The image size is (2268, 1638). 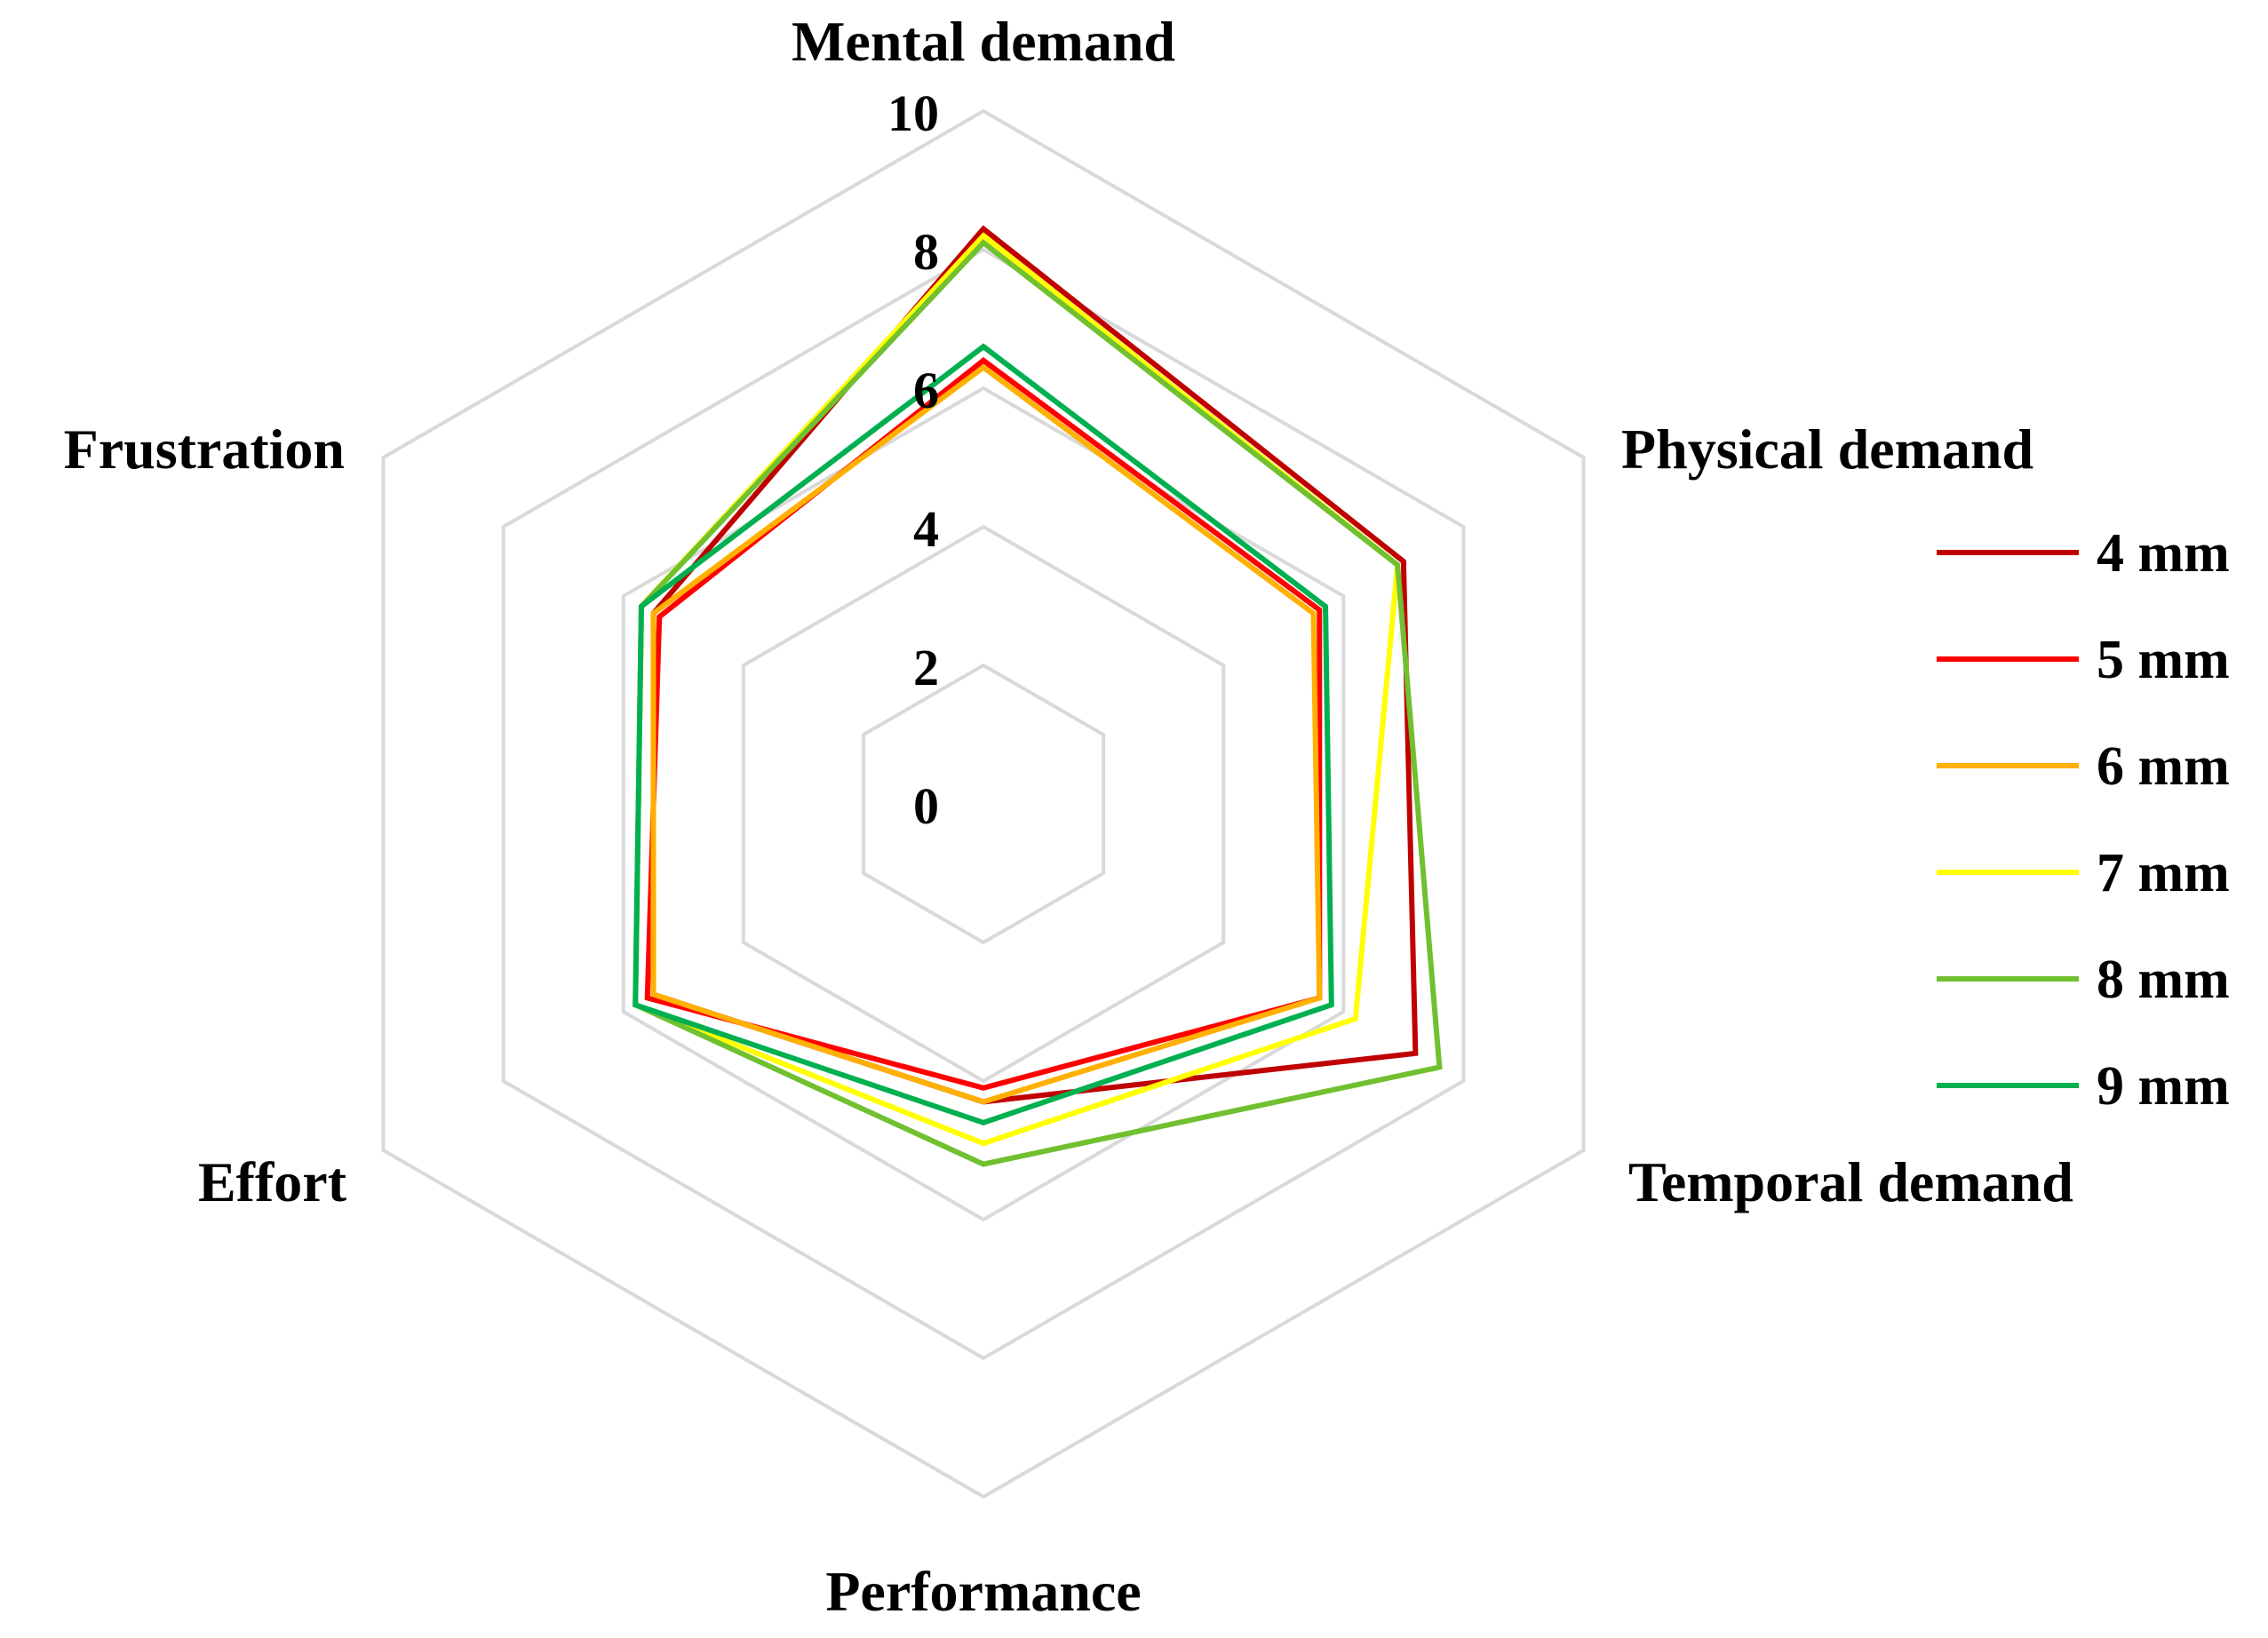 I want to click on tick-labels: 0 2 4 6 8 10, so click(x=913, y=459).